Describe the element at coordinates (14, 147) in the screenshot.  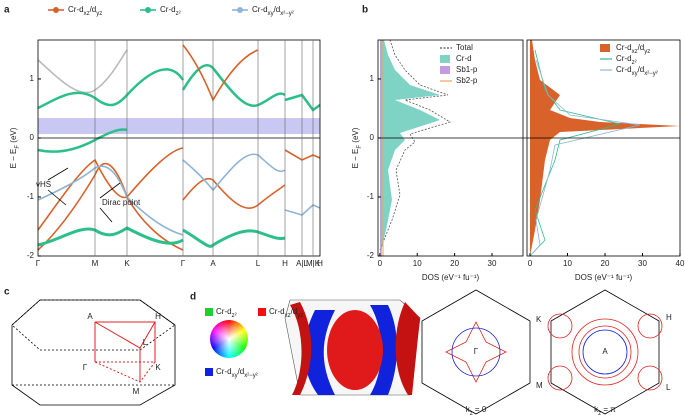
I see `y-axis-label: E − EF (eV)` at that location.